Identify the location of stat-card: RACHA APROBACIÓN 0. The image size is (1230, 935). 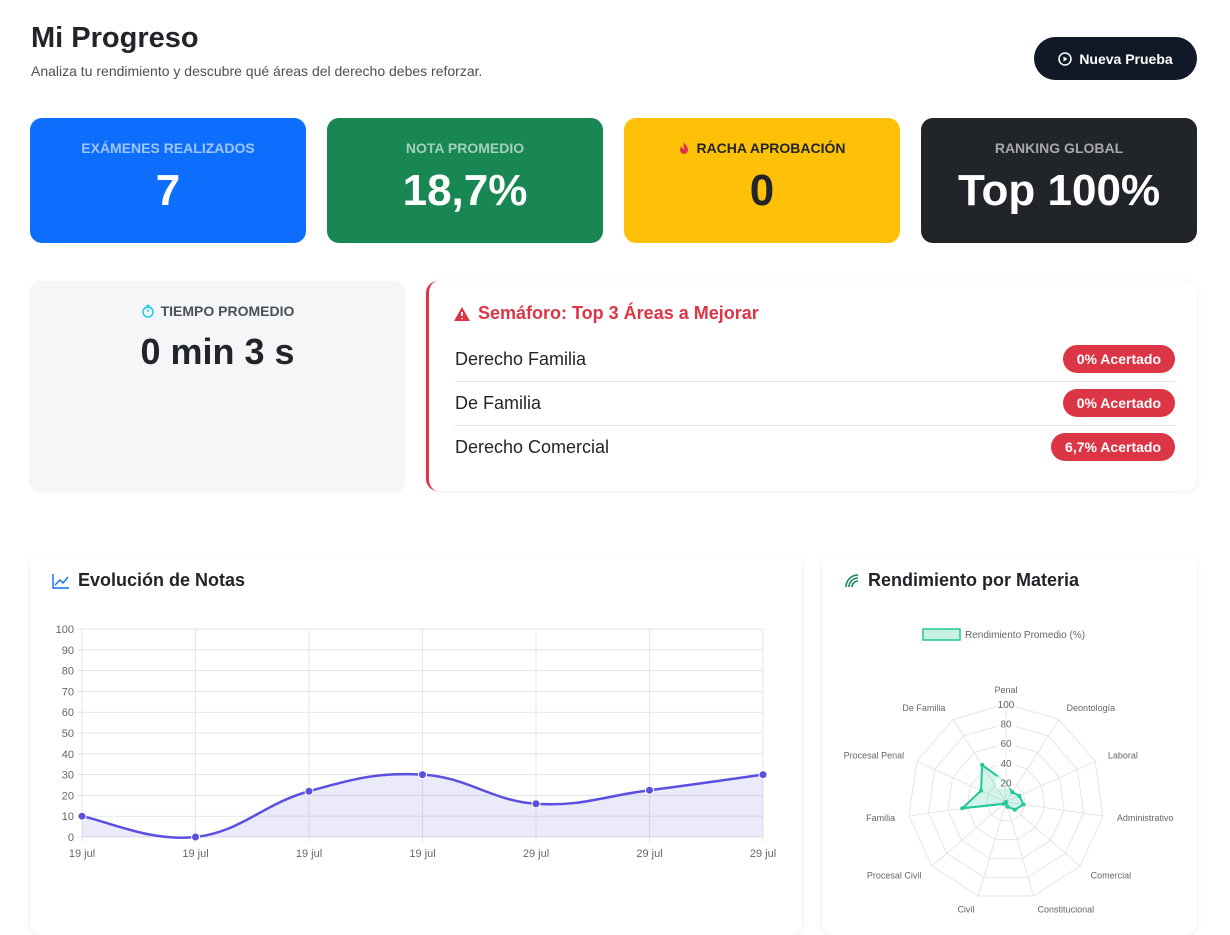
(762, 180).